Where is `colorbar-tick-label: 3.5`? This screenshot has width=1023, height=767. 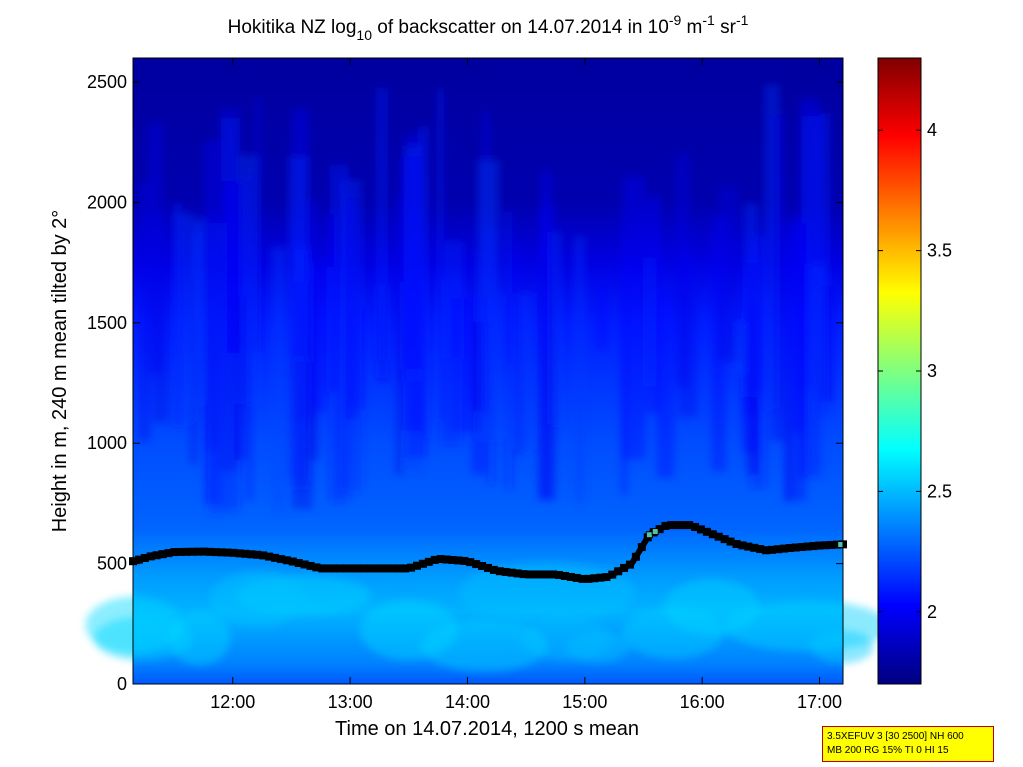
colorbar-tick-label: 3.5 is located at coordinates (939, 251).